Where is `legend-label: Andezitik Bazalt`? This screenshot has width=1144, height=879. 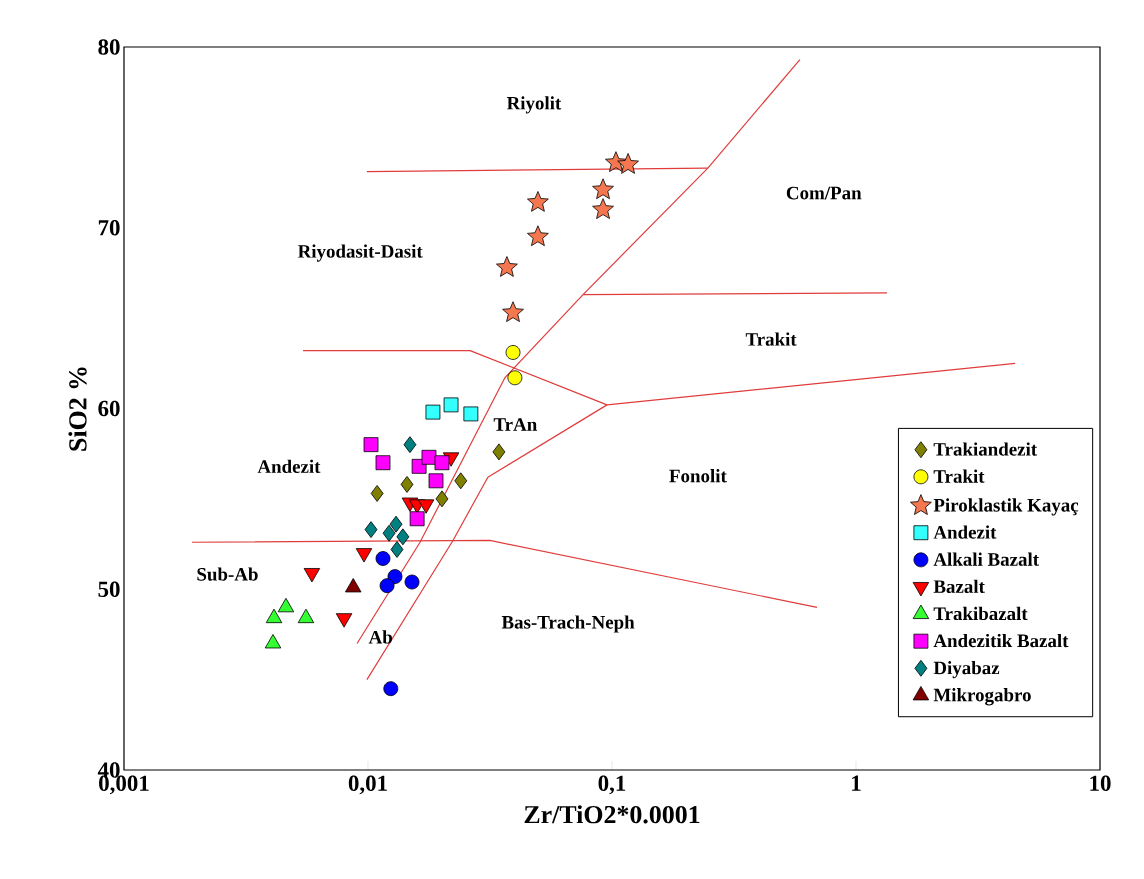
legend-label: Andezitik Bazalt is located at coordinates (1001, 640).